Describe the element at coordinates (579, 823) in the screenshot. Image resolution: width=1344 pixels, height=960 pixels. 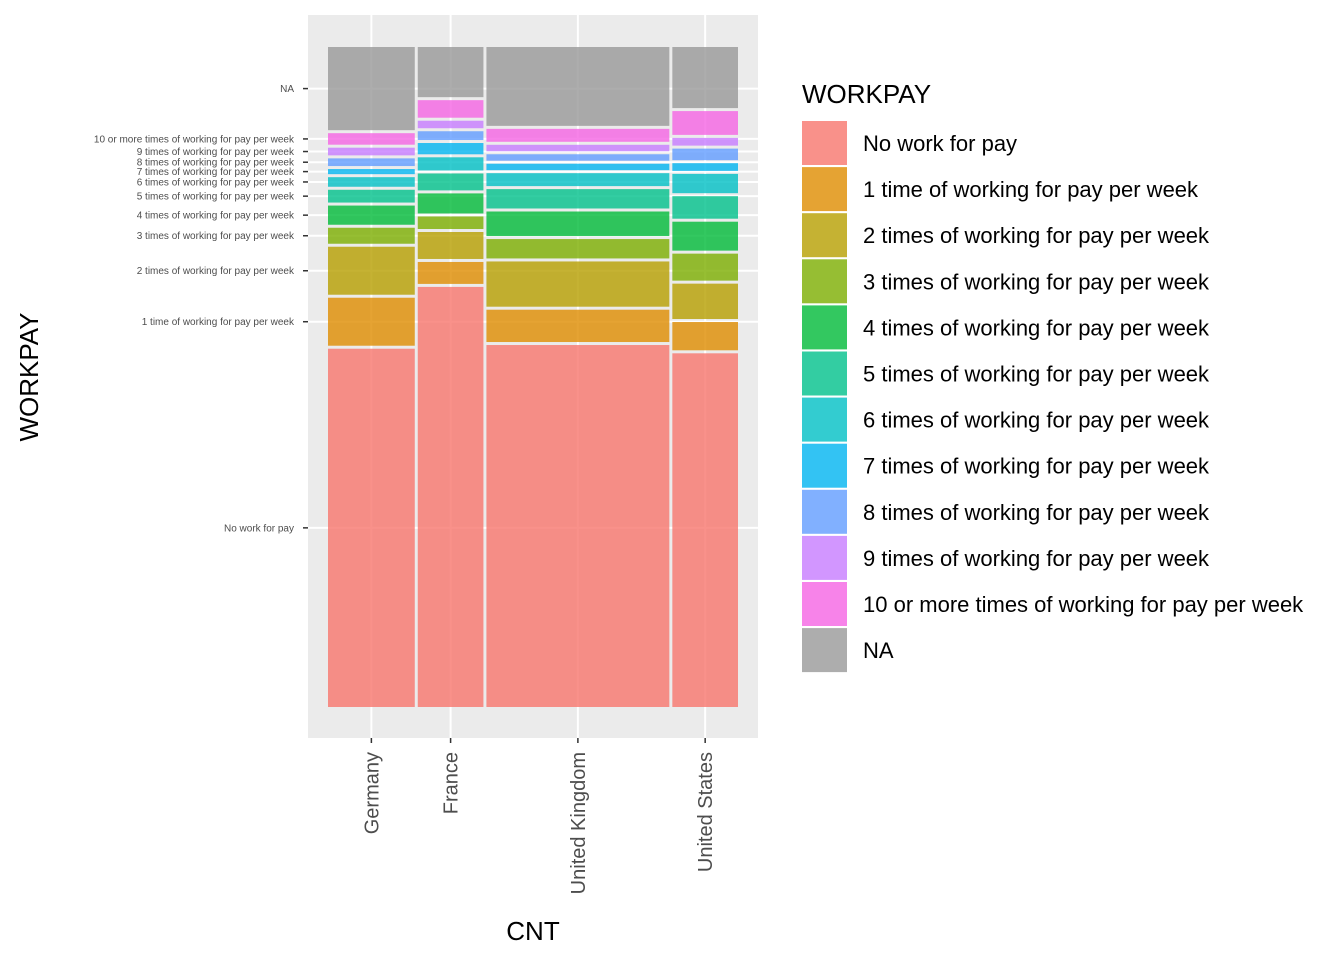
I see `x-tick-label: United Kingdom` at that location.